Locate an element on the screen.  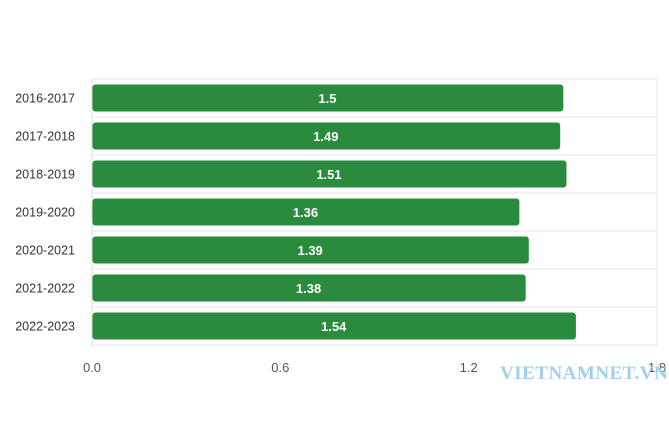
data-label: 1.5 is located at coordinates (327, 98).